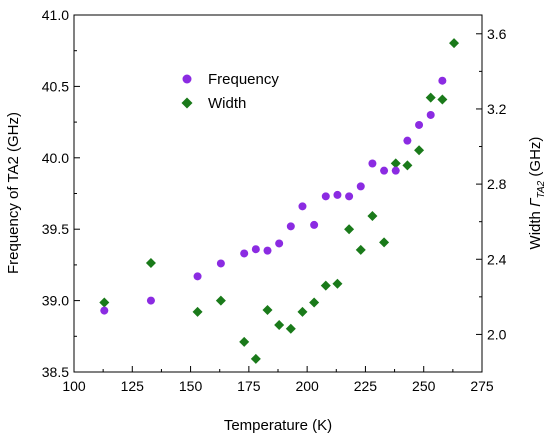  Describe the element at coordinates (482, 386) in the screenshot. I see `x-tick-label: 275` at that location.